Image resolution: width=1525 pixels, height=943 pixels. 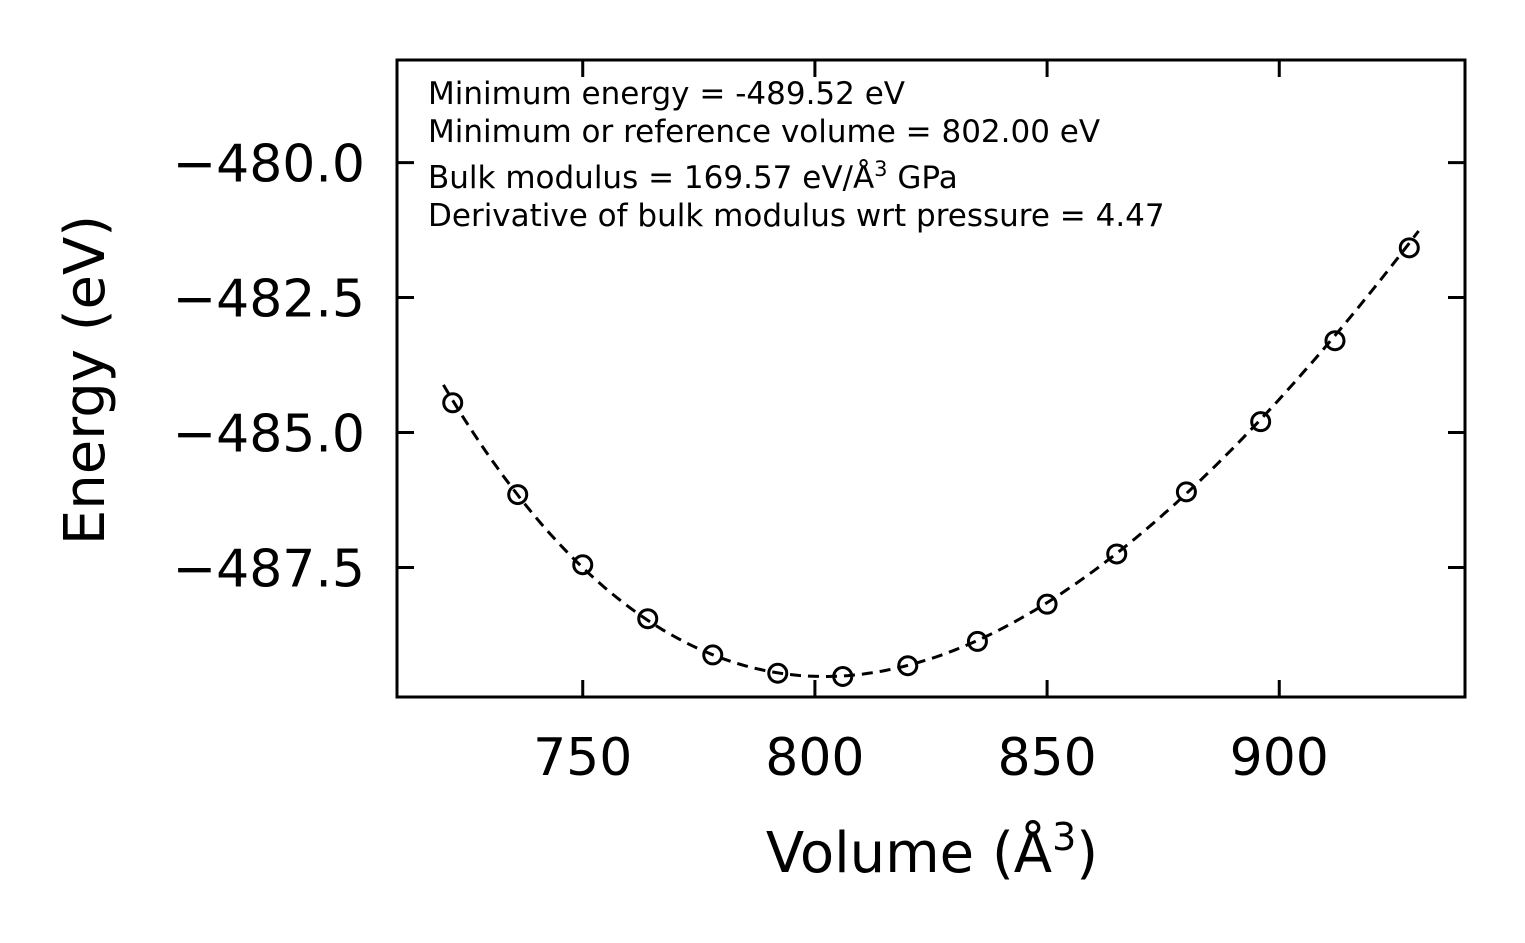 What do you see at coordinates (1087, 853) in the screenshot?
I see `x-axis-label-tail: )` at bounding box center [1087, 853].